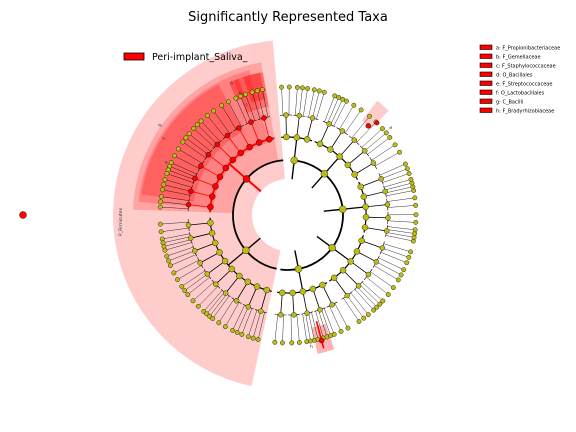 The image size is (576, 432). I want to click on biomarker-swatch-g, so click(486, 101).